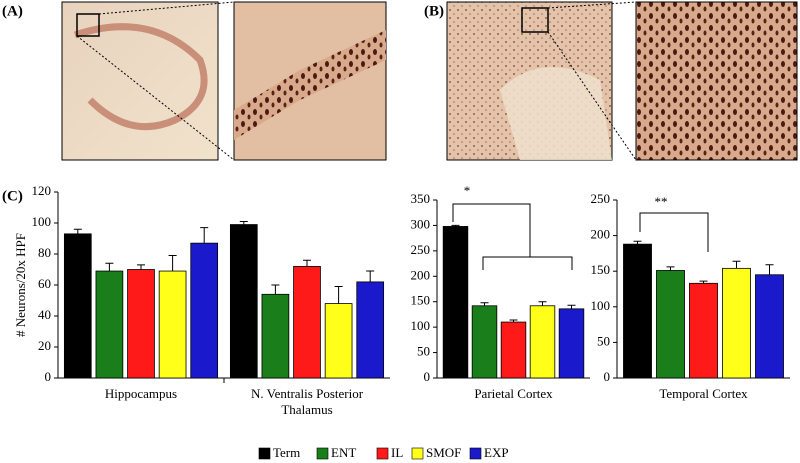  Describe the element at coordinates (467, 190) in the screenshot. I see `annotation: *` at that location.